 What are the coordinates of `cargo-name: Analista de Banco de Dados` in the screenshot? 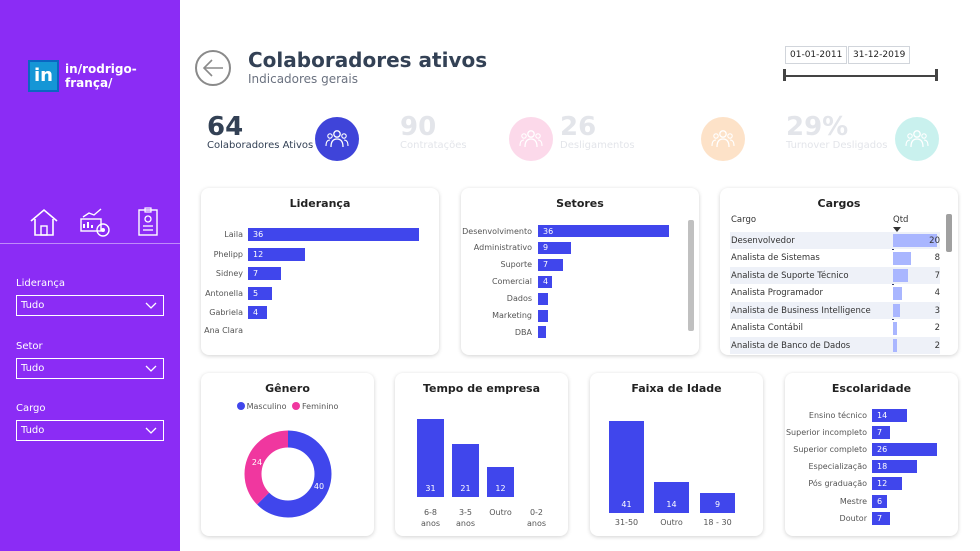 It's located at (791, 345).